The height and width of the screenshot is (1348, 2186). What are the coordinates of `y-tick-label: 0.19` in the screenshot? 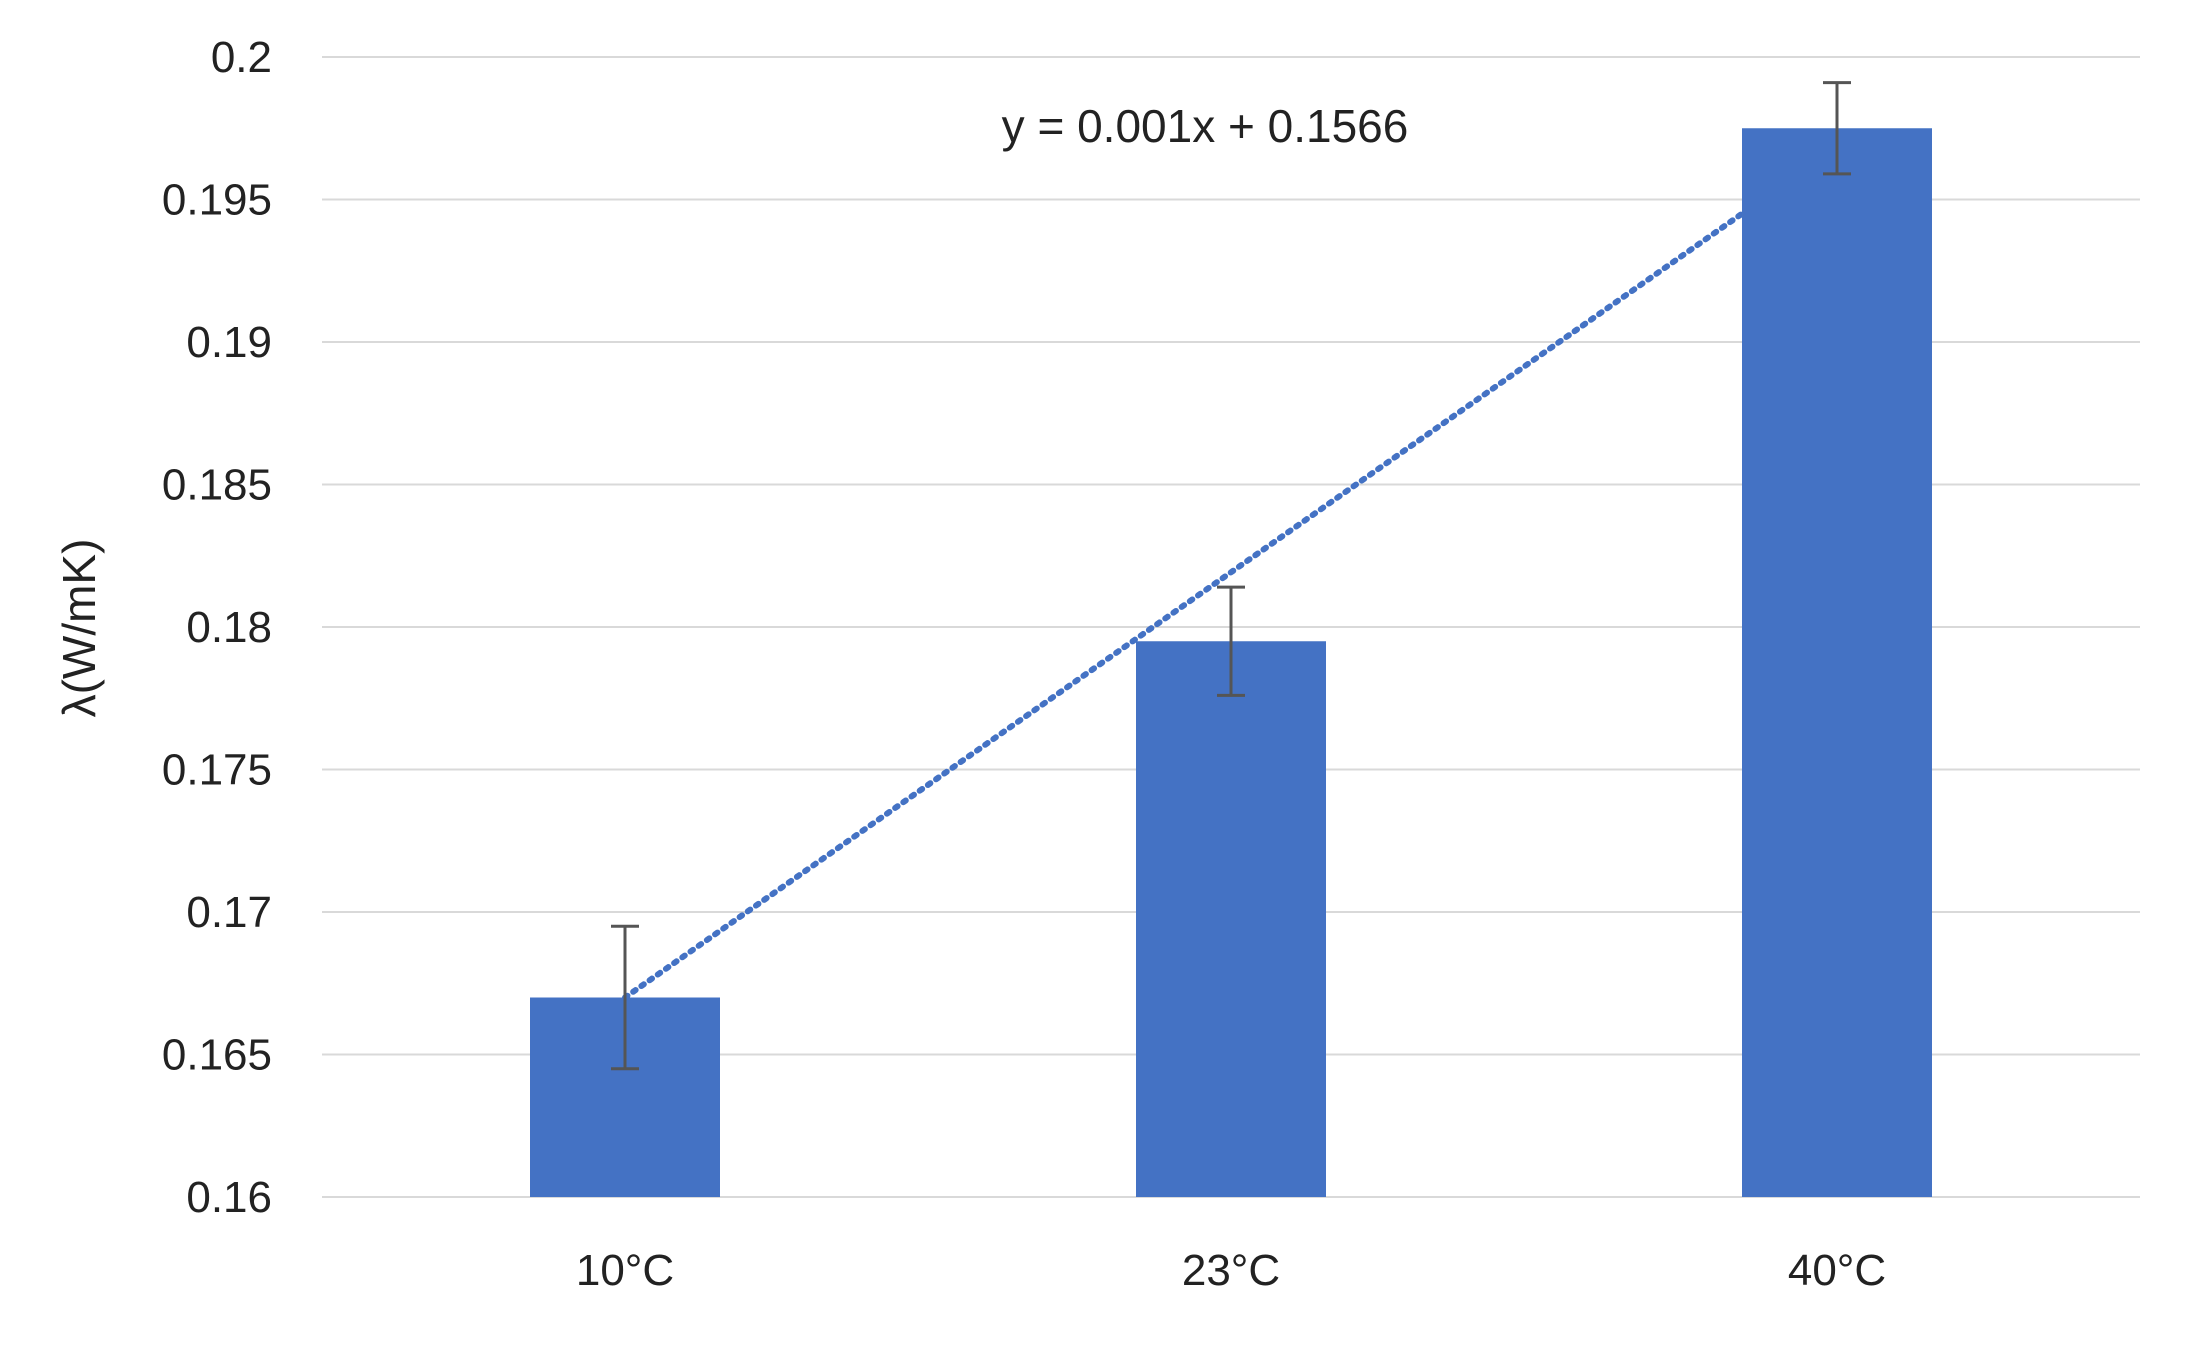 It's located at (229, 342).